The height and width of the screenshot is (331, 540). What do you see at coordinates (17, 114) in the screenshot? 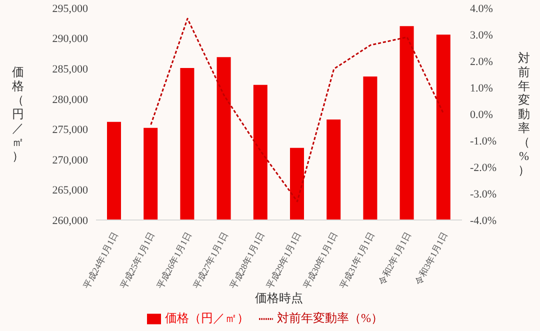
I see `y-axis-title: 価格（円／㎡）` at bounding box center [17, 114].